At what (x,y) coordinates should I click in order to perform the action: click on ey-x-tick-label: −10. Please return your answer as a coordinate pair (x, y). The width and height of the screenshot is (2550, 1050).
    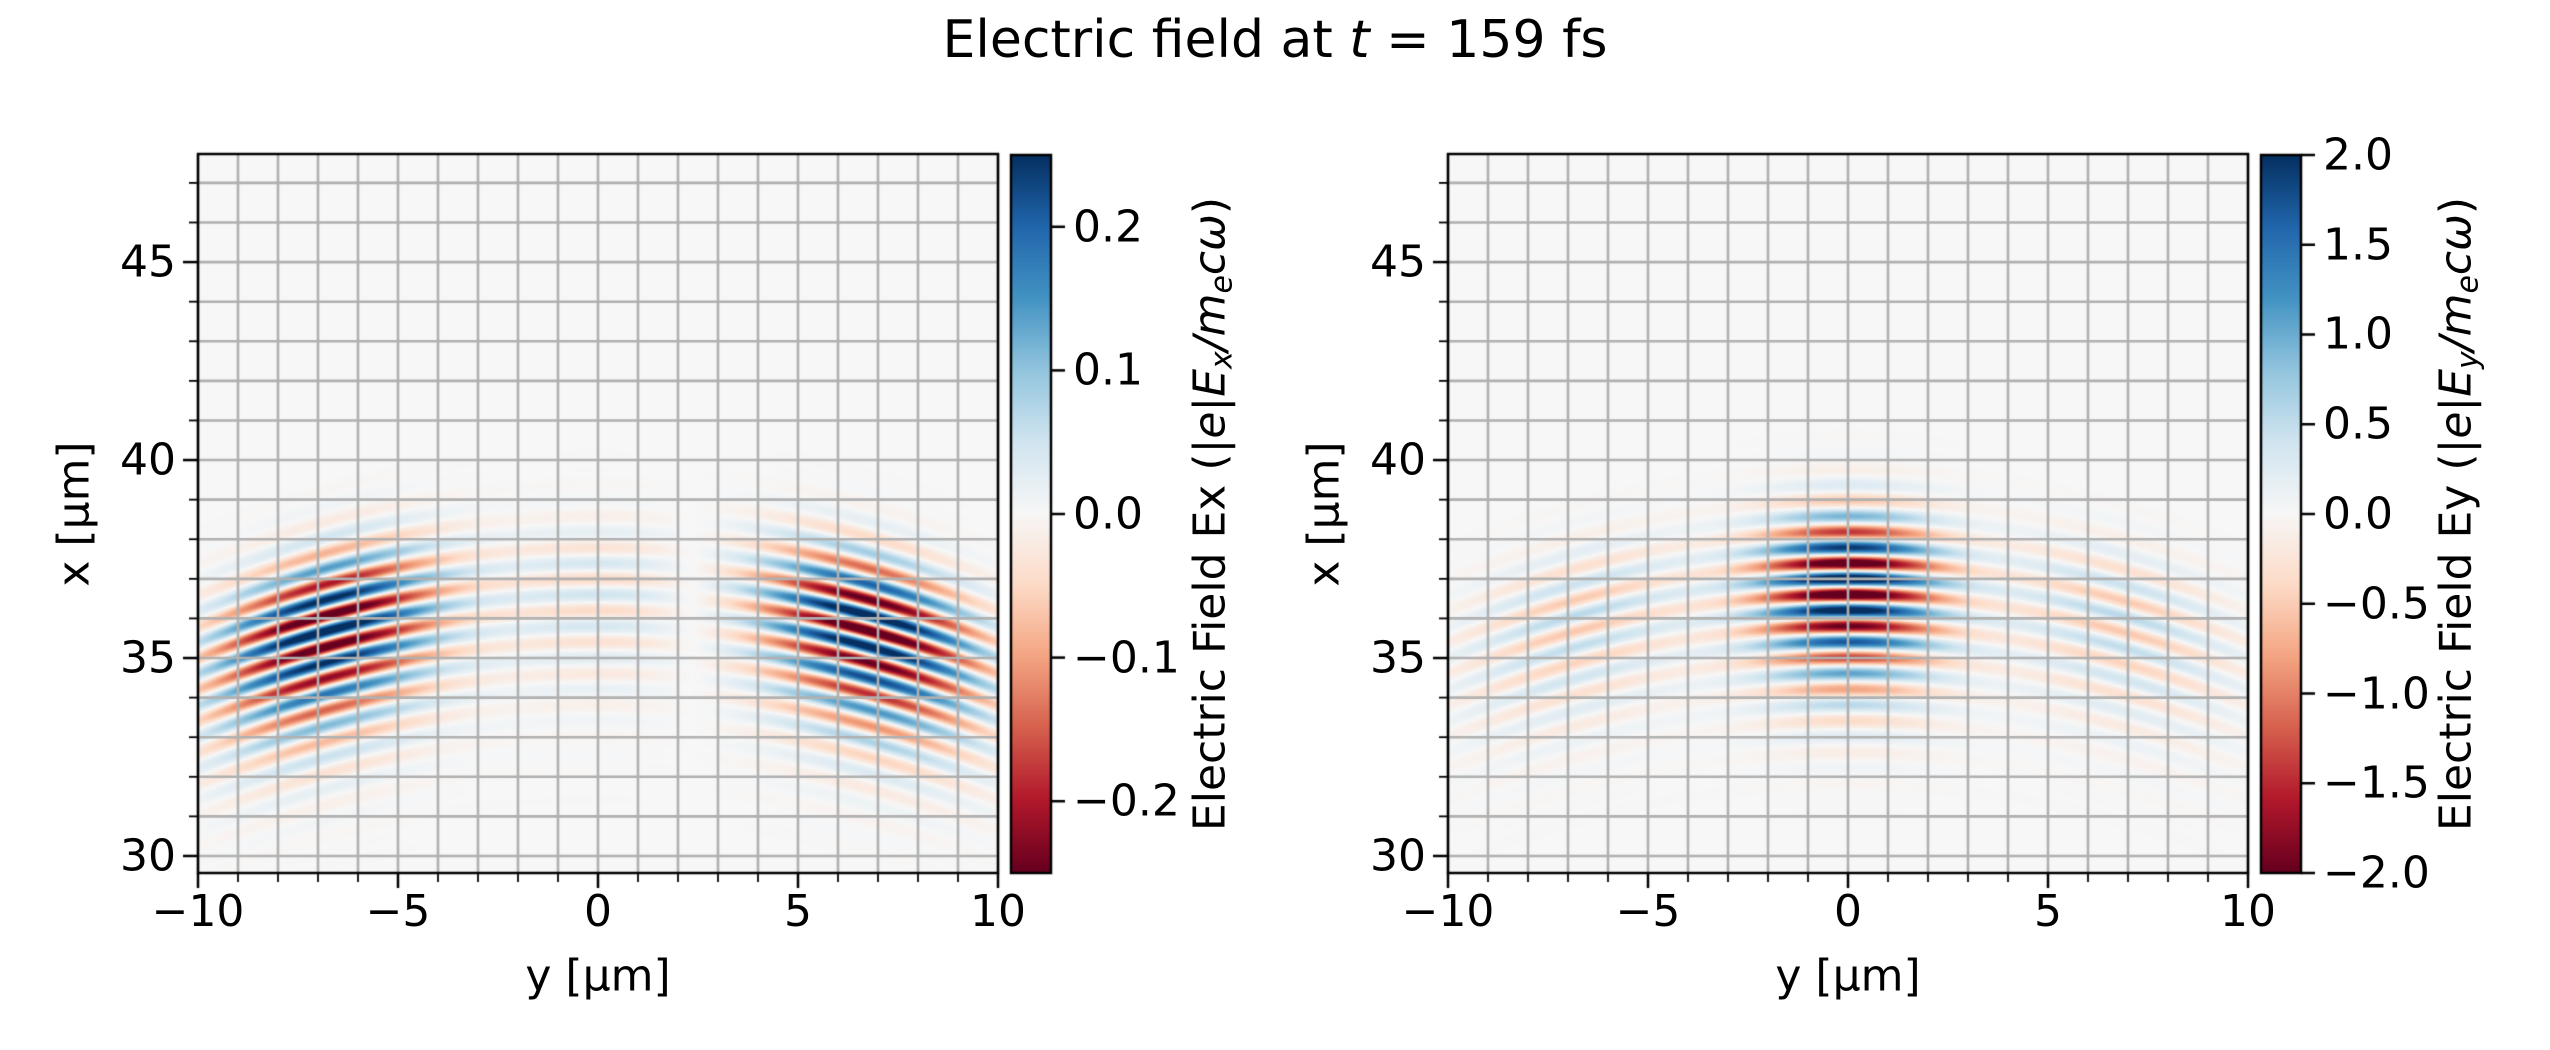
    Looking at the image, I should click on (1448, 911).